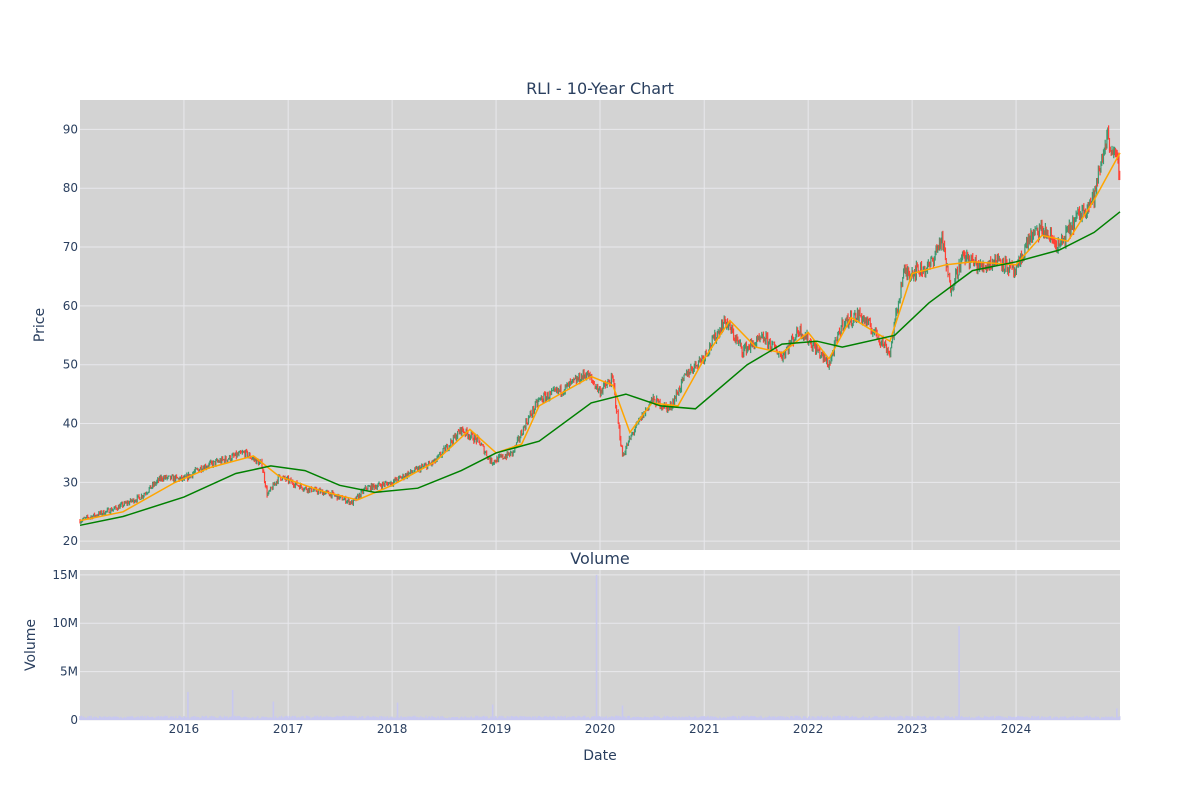 The image size is (1200, 800). What do you see at coordinates (74, 720) in the screenshot?
I see `volume-tick-label: 0` at bounding box center [74, 720].